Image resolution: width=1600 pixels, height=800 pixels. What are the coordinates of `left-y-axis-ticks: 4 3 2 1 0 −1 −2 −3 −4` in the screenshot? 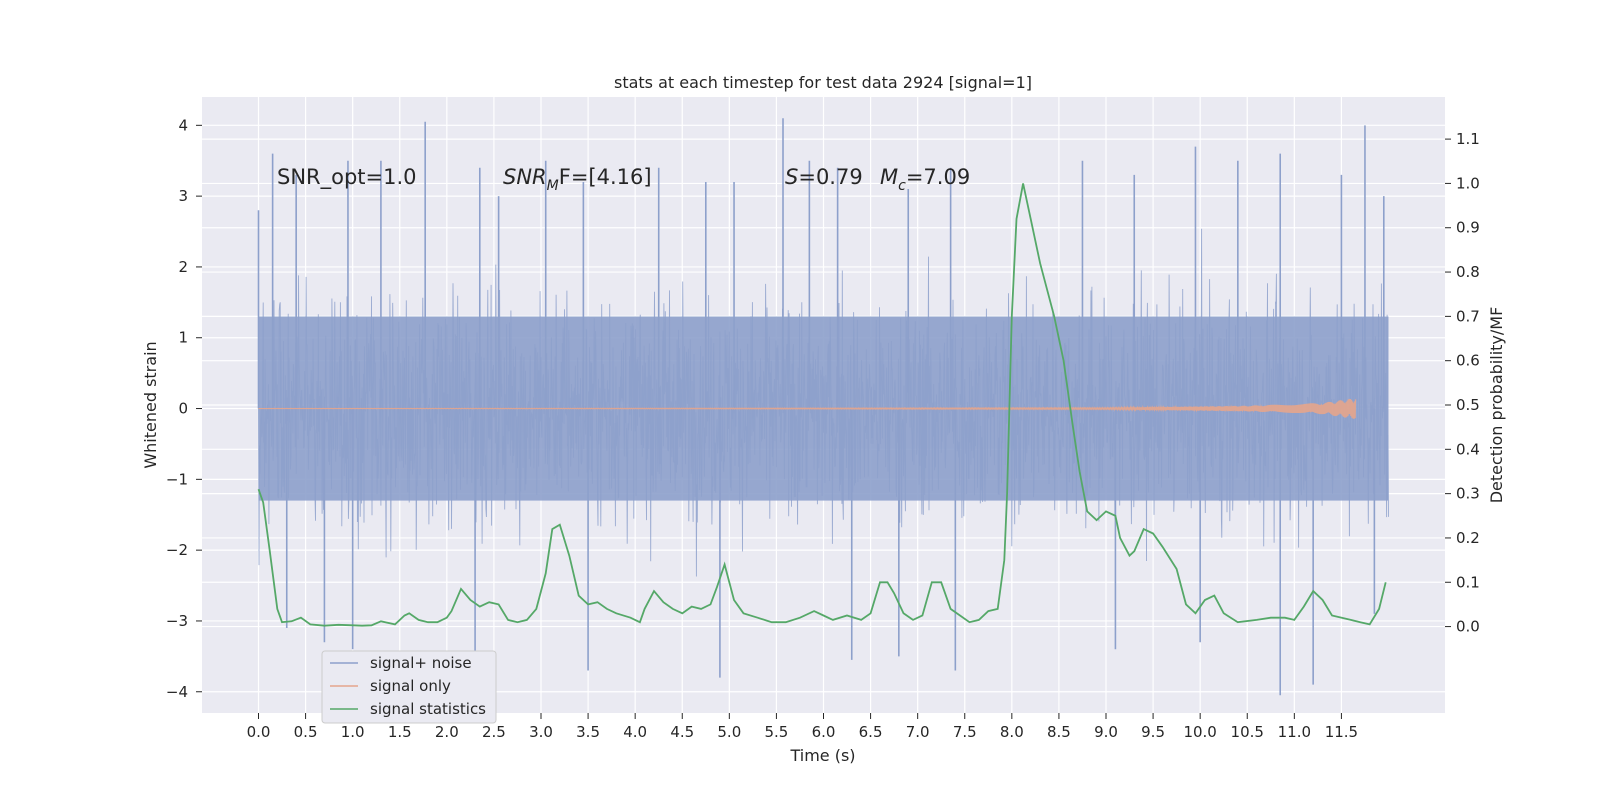 It's located at (184, 408).